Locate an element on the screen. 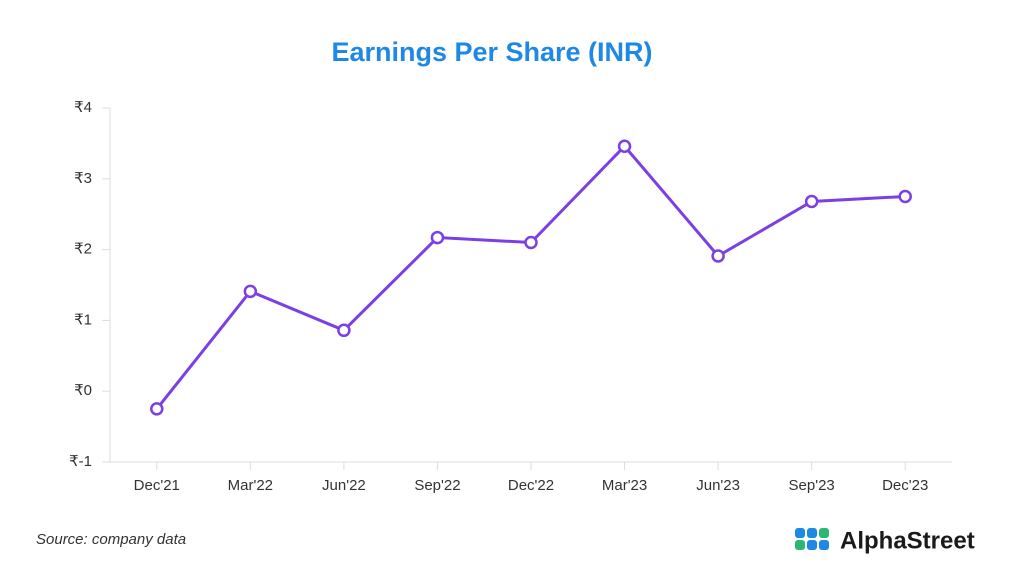  x-tick-label: Jun'22 is located at coordinates (344, 485).